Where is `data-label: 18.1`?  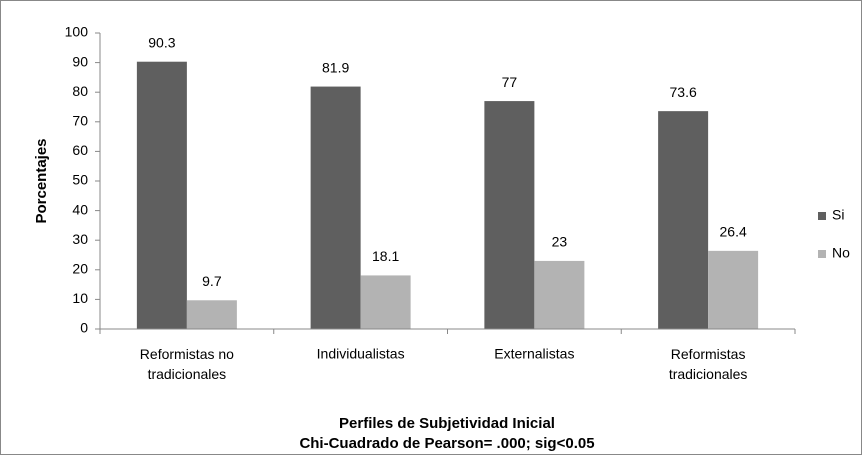 data-label: 18.1 is located at coordinates (385, 256).